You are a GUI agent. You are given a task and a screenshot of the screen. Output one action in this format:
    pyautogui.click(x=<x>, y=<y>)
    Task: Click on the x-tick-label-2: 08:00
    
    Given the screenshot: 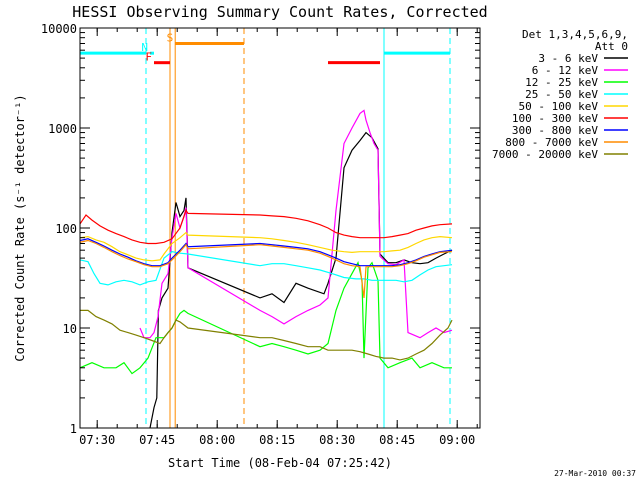 What is the action you would take?
    pyautogui.click(x=217, y=440)
    